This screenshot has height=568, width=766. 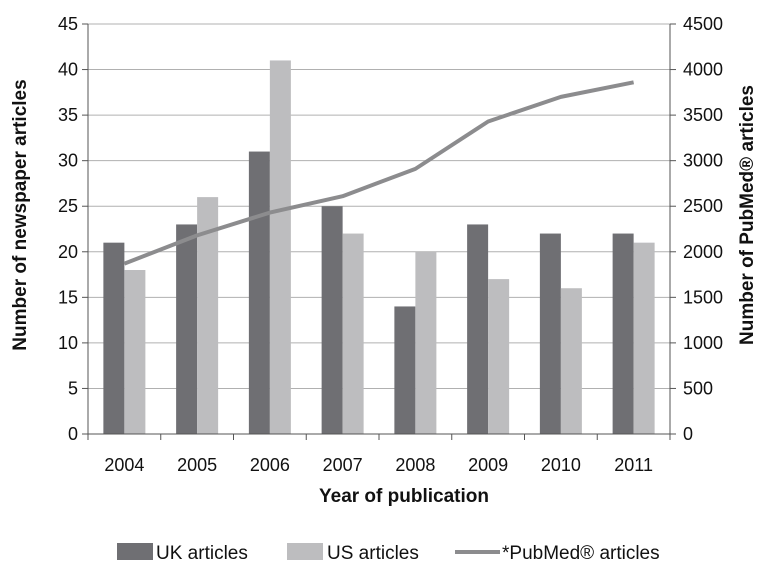 I want to click on y-tick-label: 0, so click(x=73, y=434).